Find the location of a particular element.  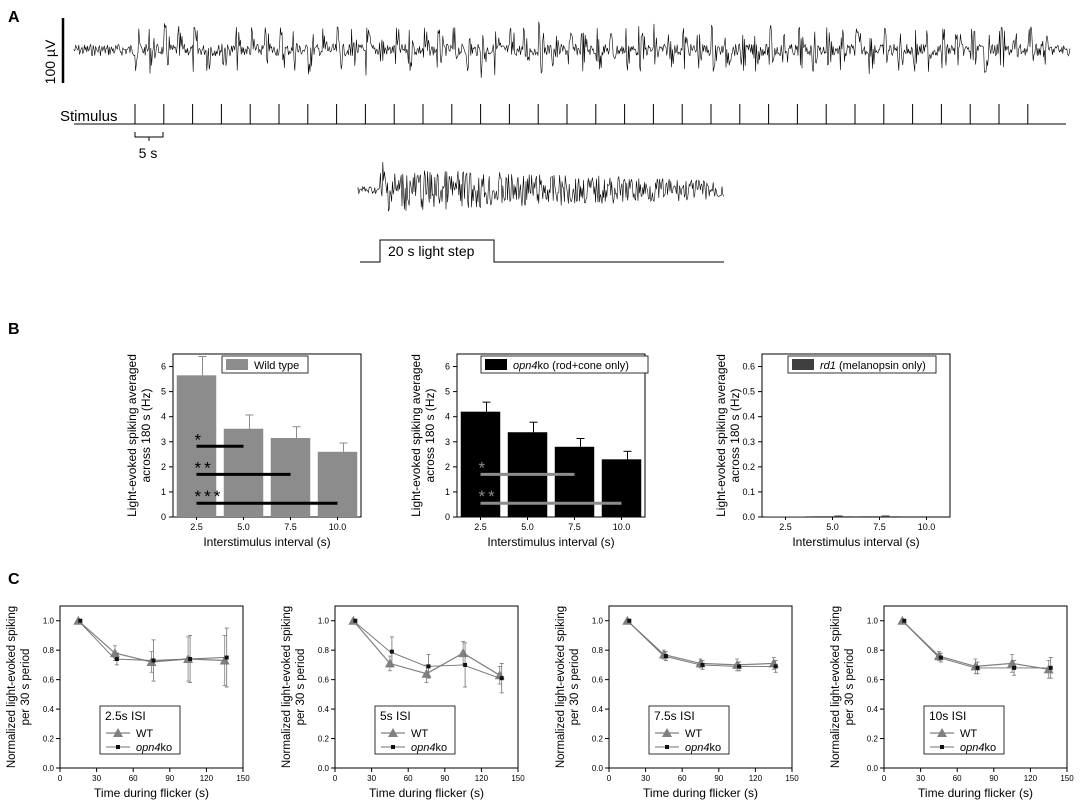

chart-title: 5s ISI is located at coordinates (395, 716).